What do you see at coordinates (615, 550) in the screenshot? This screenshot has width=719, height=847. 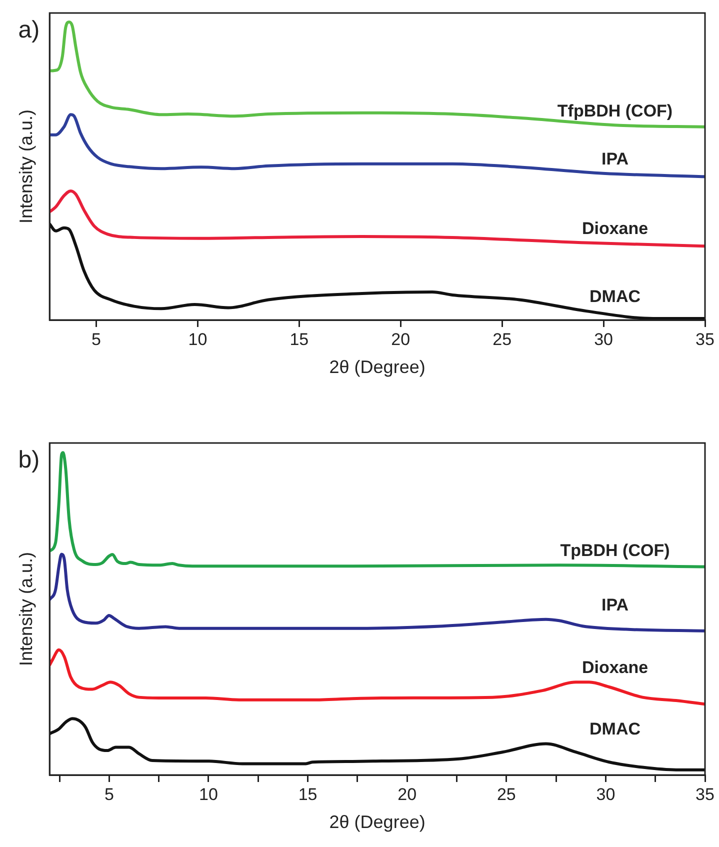 I see `series-label: TpBDH (COF)` at bounding box center [615, 550].